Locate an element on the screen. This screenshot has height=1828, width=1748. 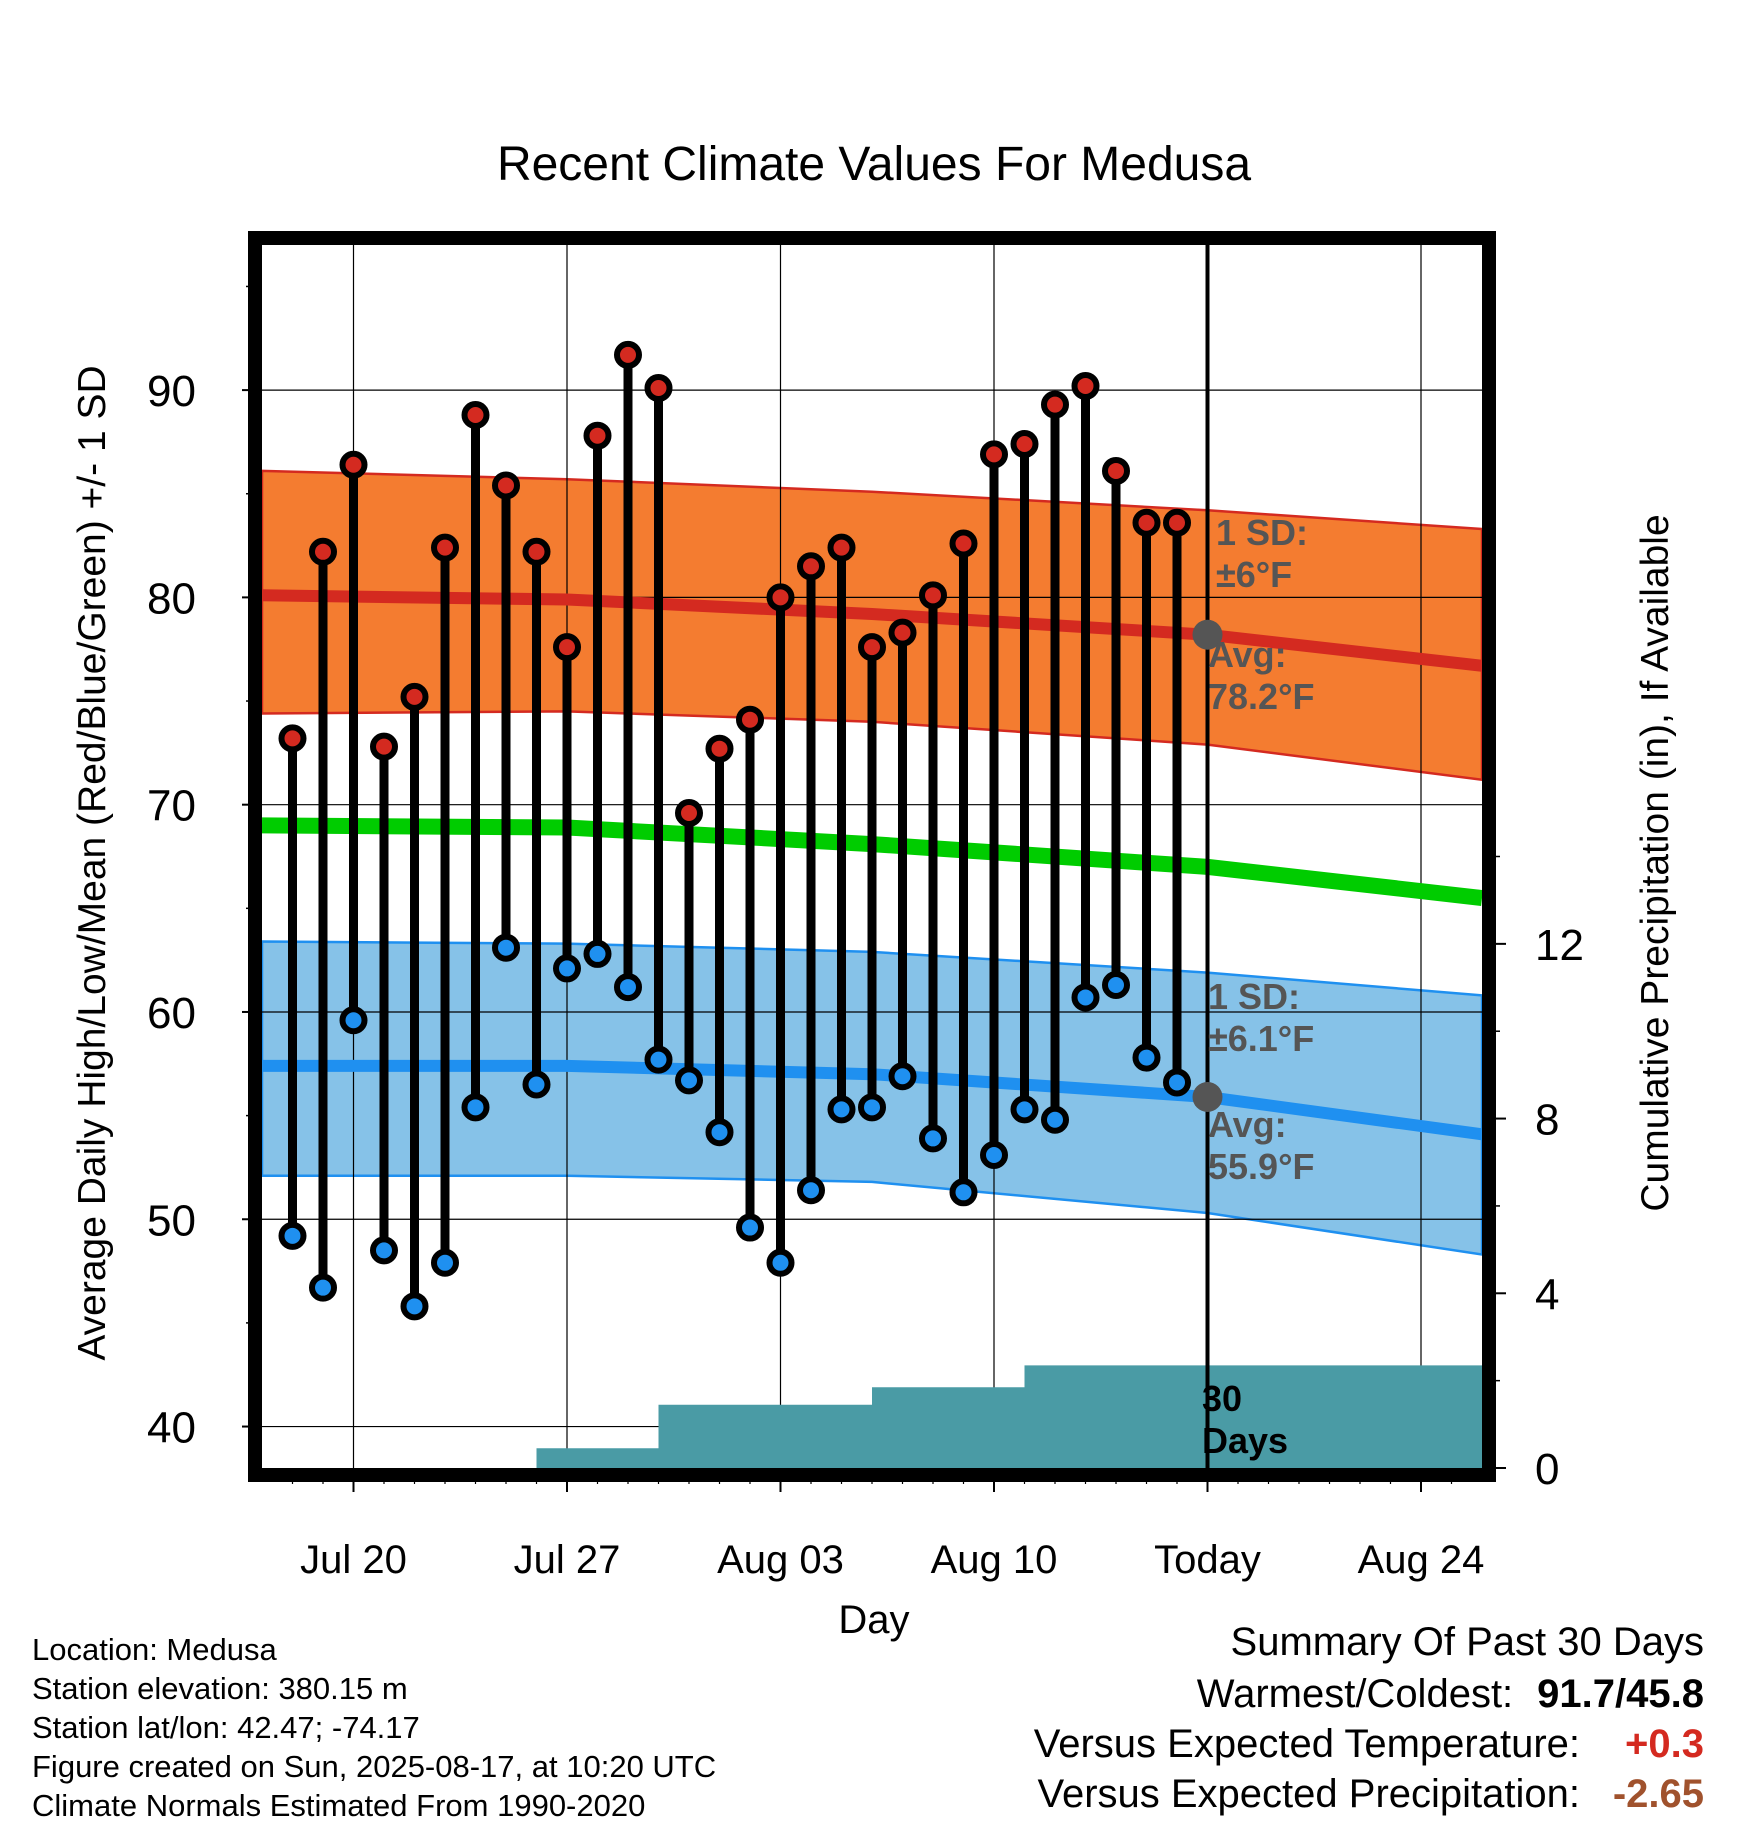
y2-tick-label: 4 is located at coordinates (1547, 1294).